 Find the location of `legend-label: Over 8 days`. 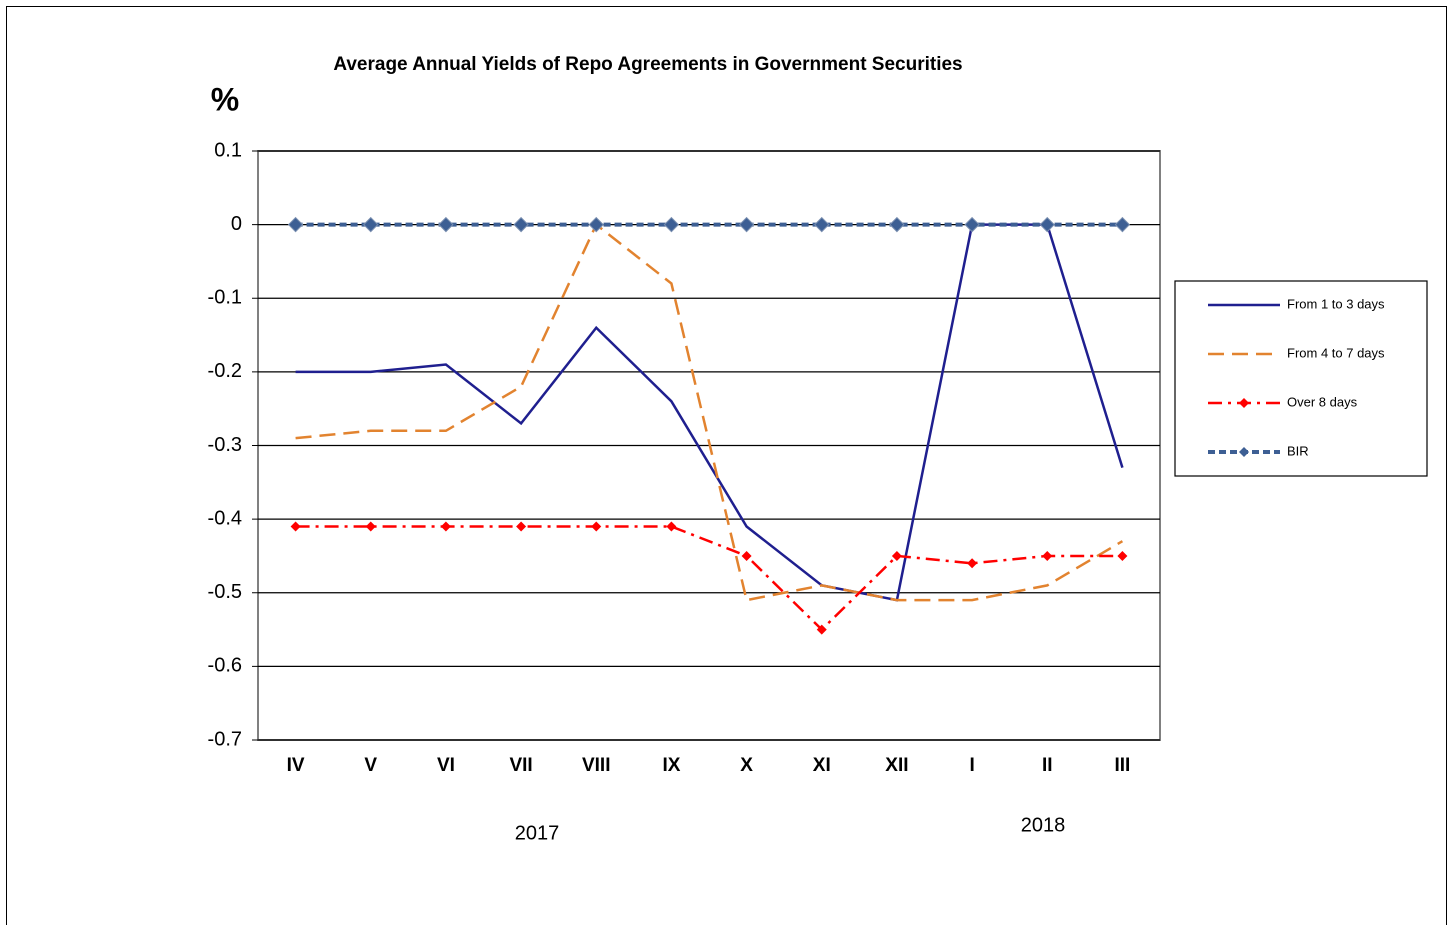

legend-label: Over 8 days is located at coordinates (1322, 401).